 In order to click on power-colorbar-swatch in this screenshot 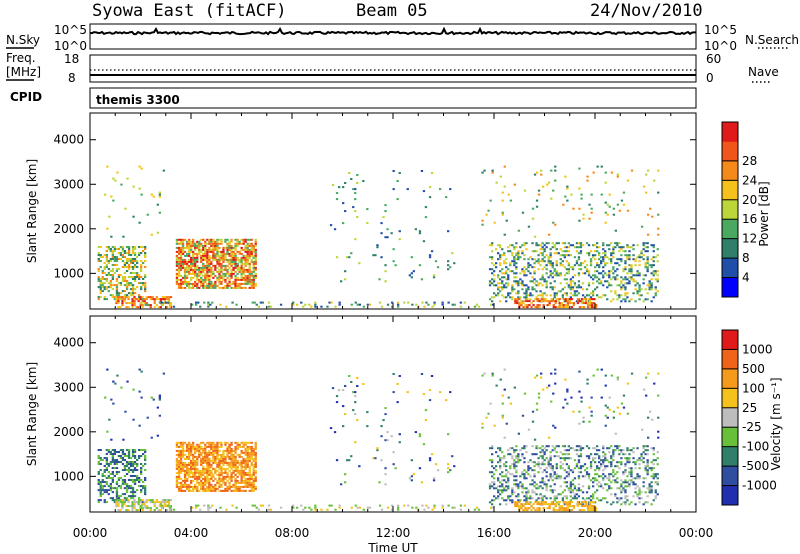, I will do `click(730, 229)`.